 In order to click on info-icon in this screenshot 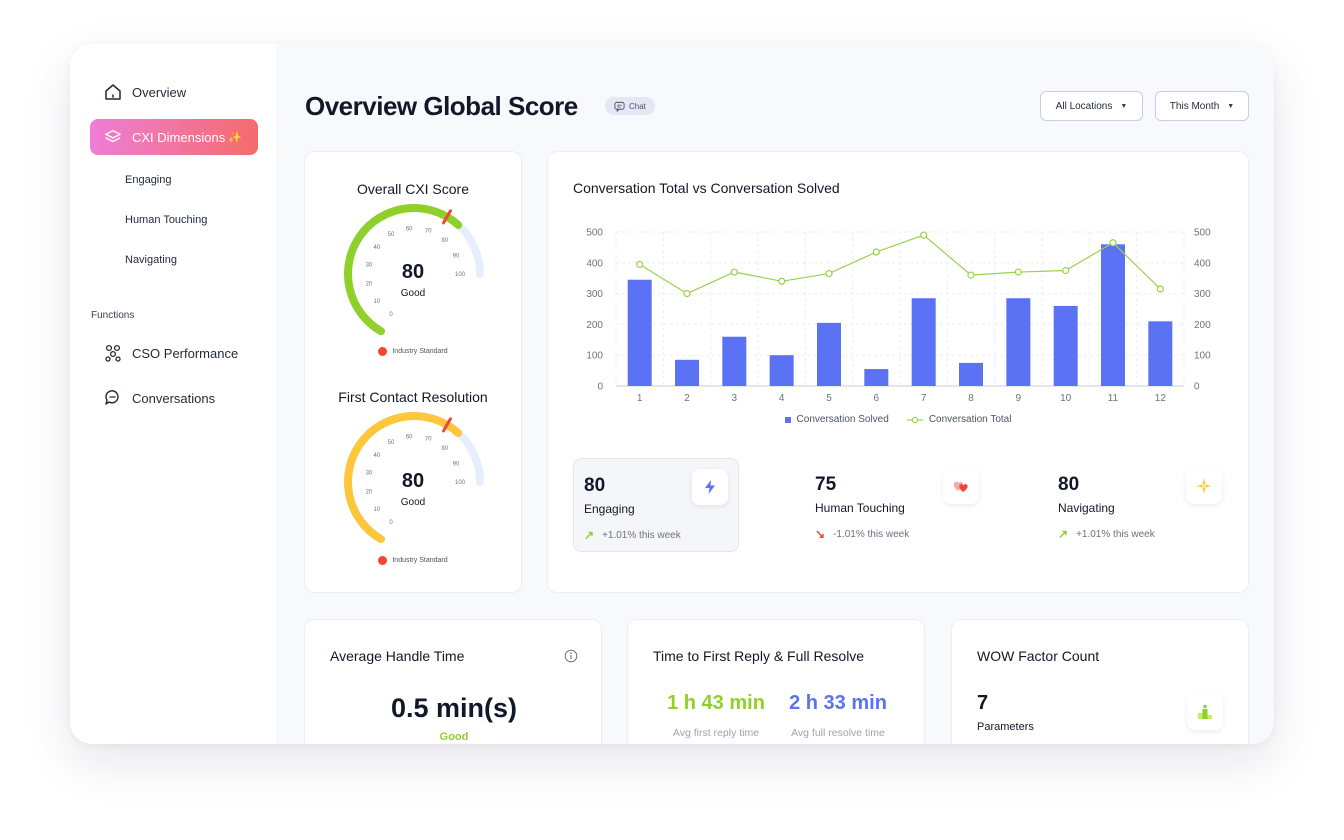, I will do `click(571, 656)`.